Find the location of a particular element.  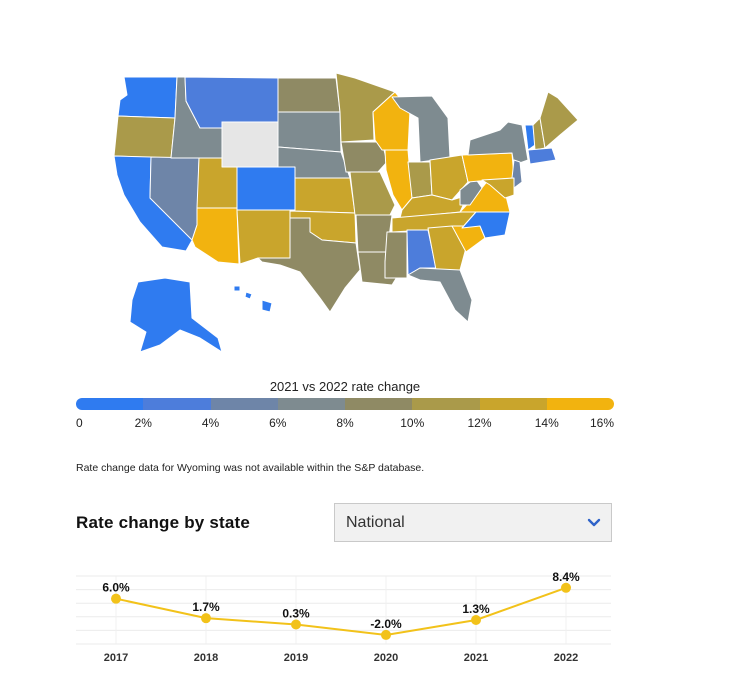

state-wyoming is located at coordinates (250, 144).